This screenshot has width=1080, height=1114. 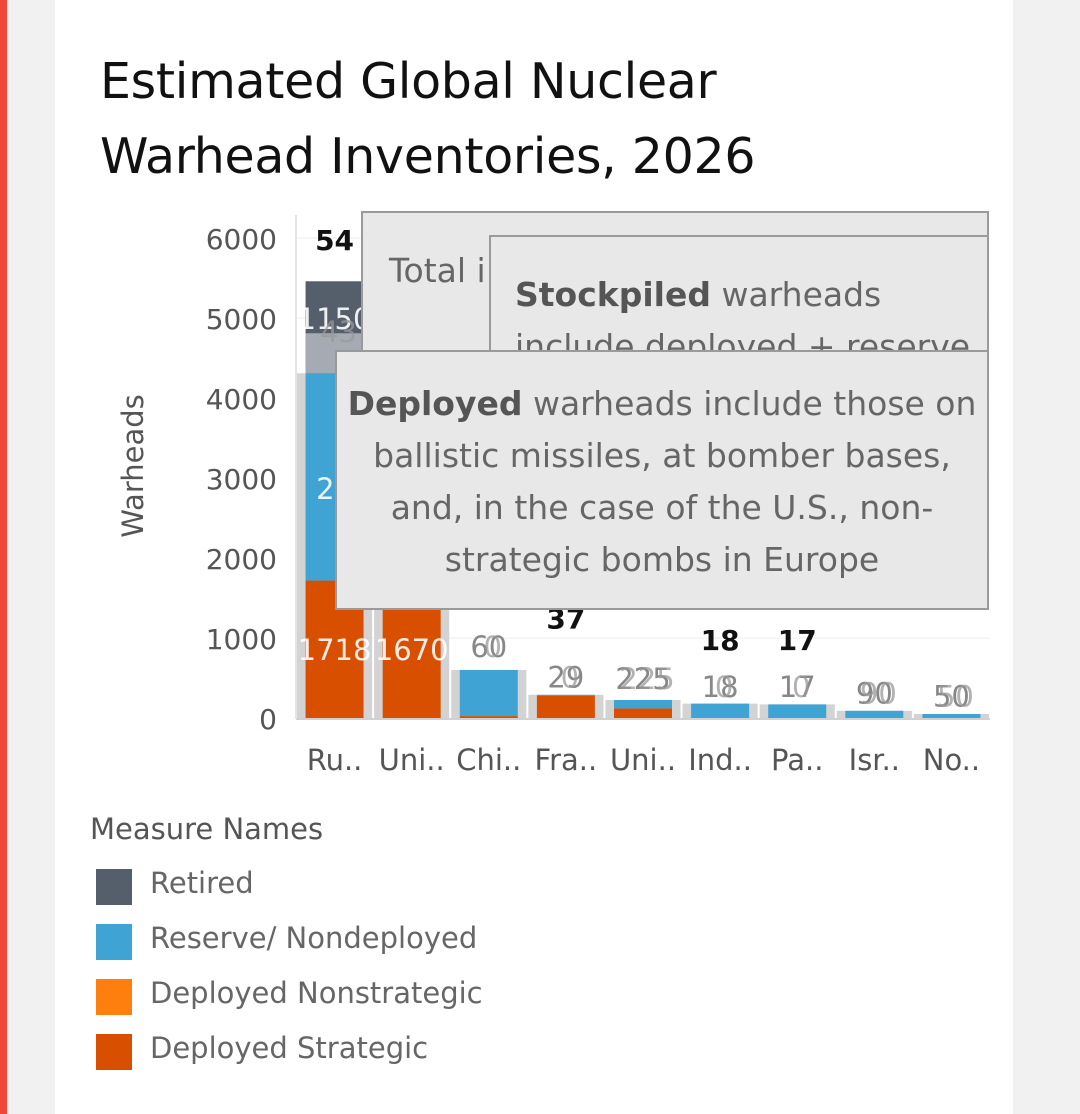 What do you see at coordinates (797, 760) in the screenshot?
I see `x-category-label: Pa..` at bounding box center [797, 760].